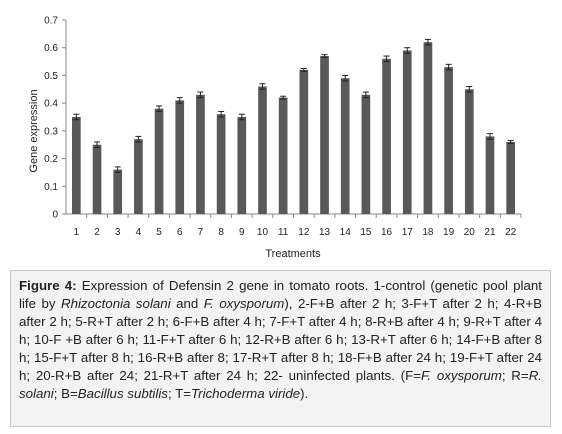 The height and width of the screenshot is (434, 562). I want to click on x-tick-label: 7, so click(201, 232).